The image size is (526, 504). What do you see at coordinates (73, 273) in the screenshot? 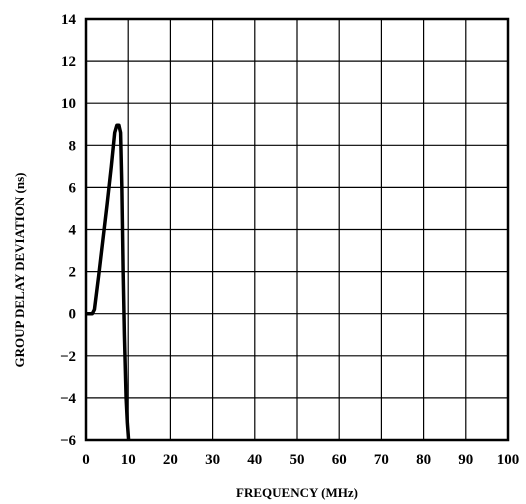
I see `y-tick-label: 2` at bounding box center [73, 273].